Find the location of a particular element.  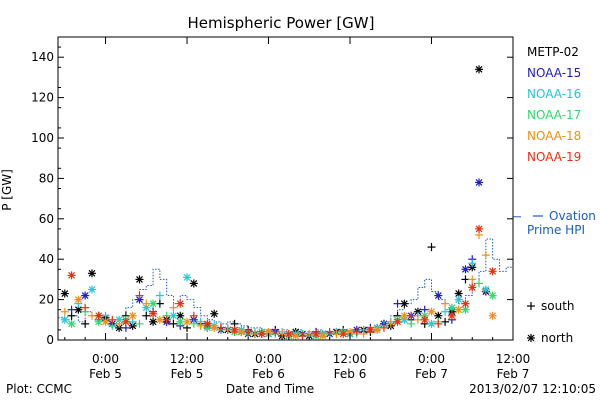

footer-right: 2013/02/07 12:10:05 is located at coordinates (532, 389).